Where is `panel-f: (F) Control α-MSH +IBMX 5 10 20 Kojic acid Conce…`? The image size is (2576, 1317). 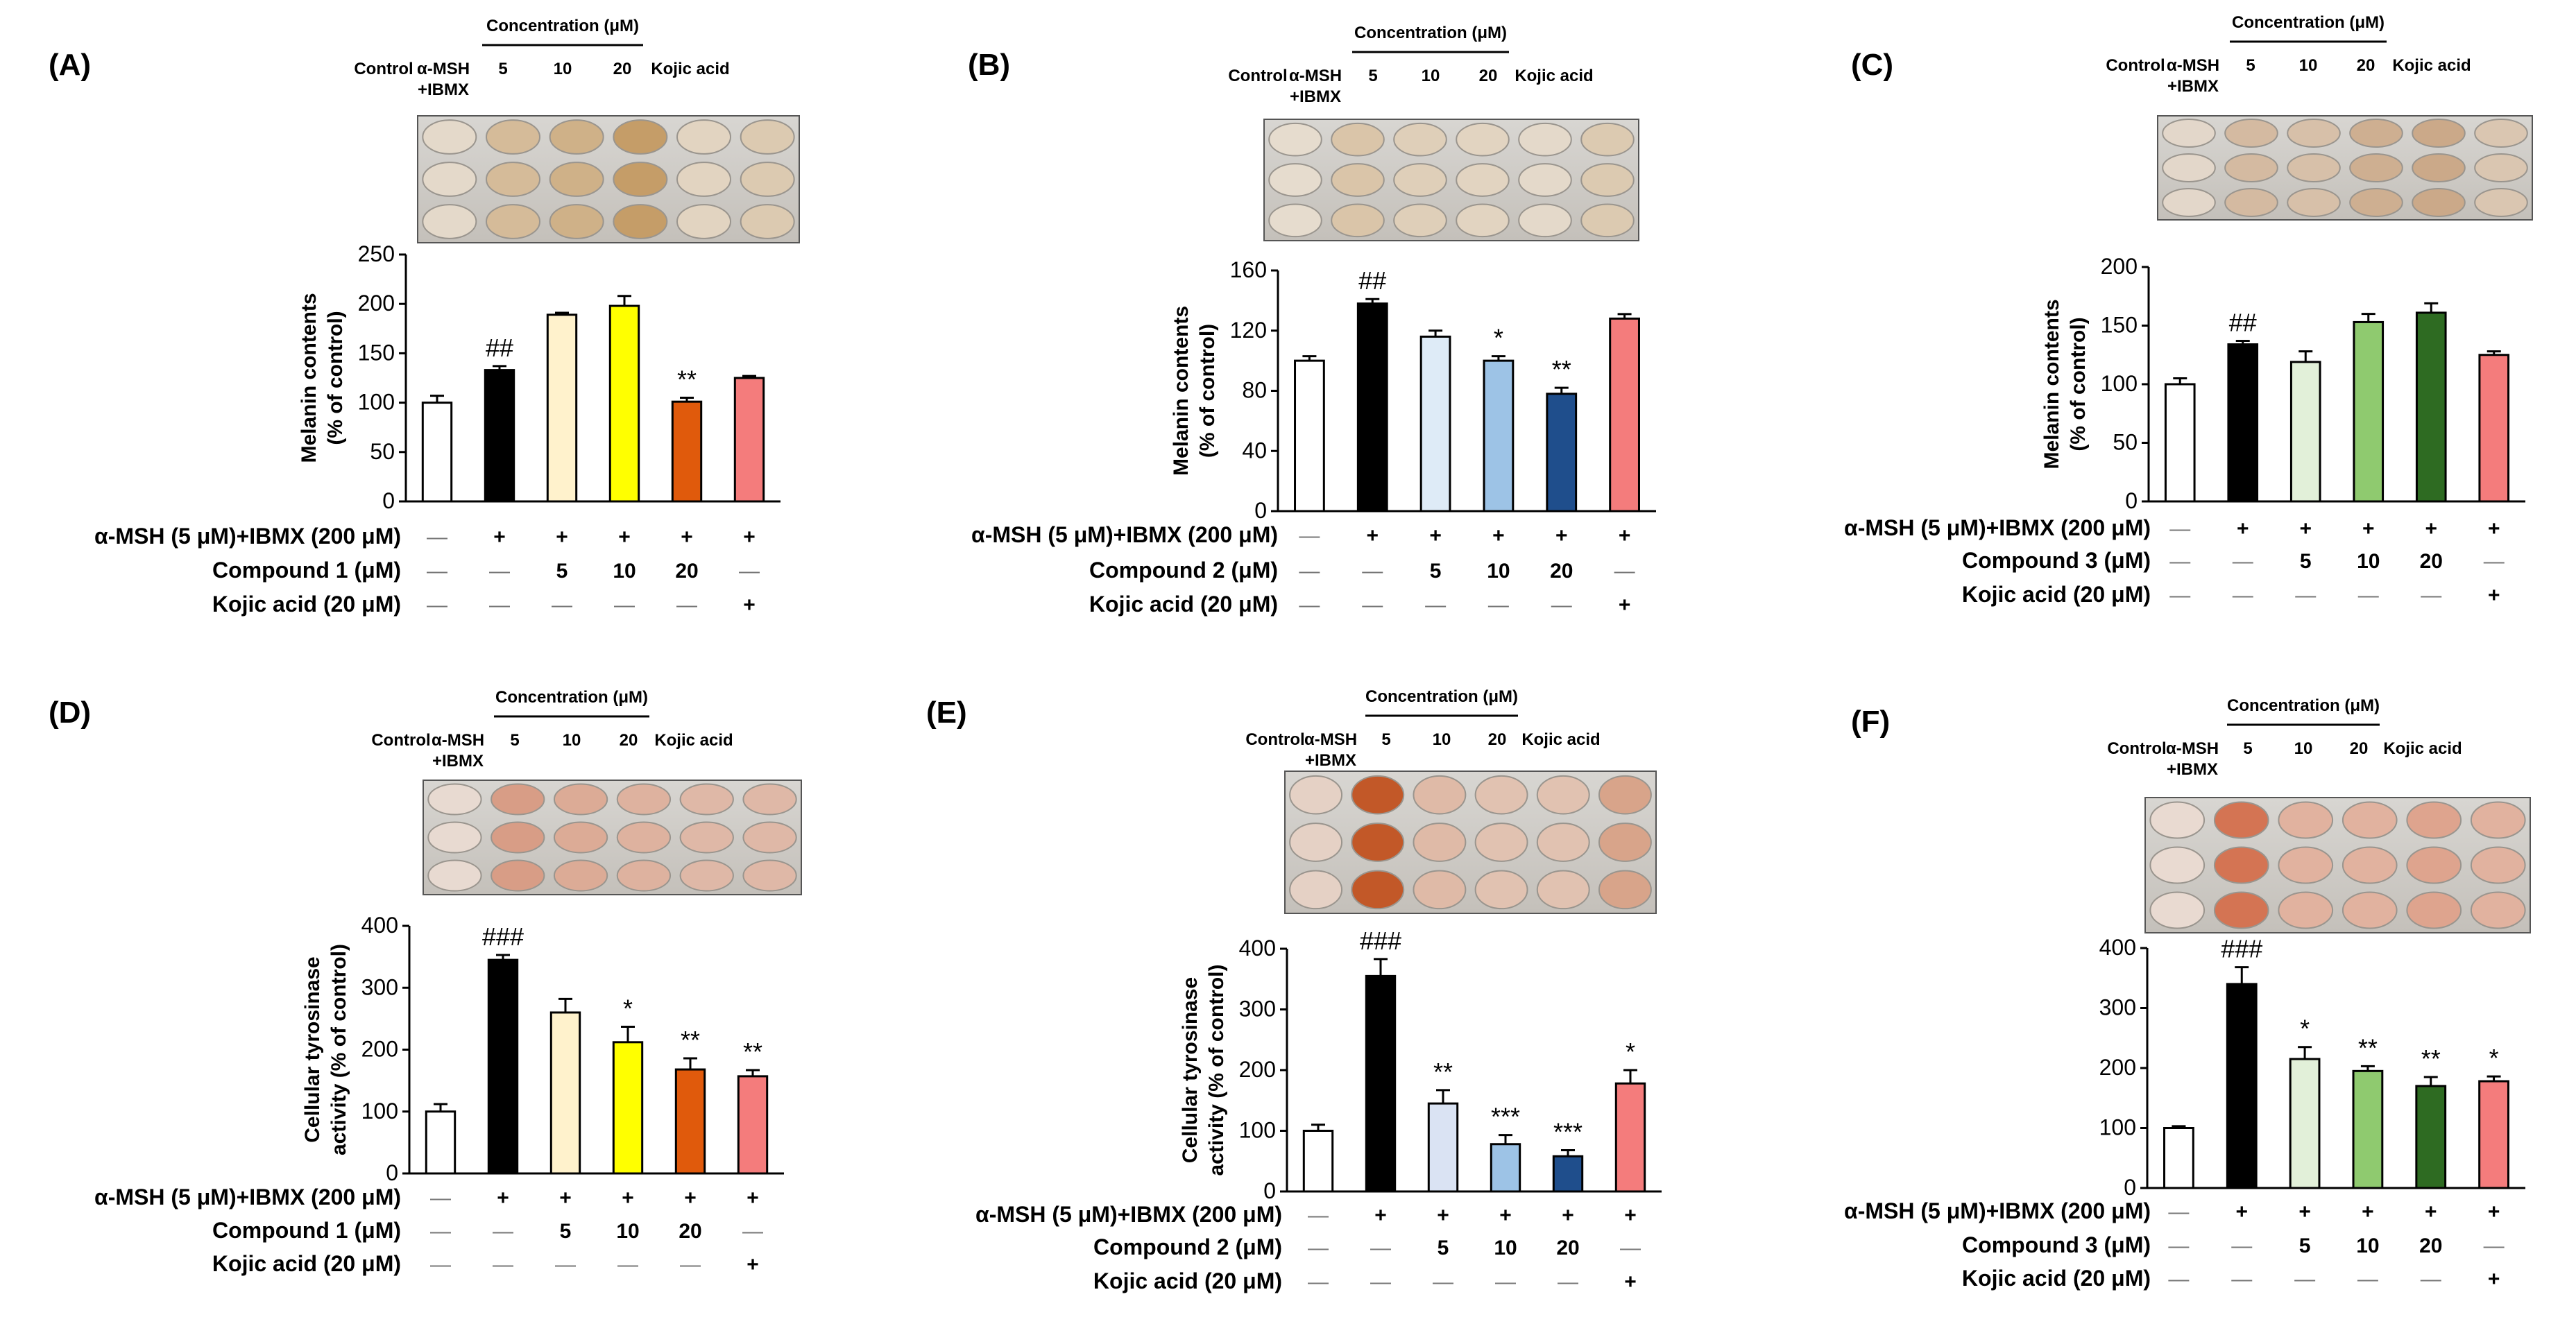
panel-f: (F) Control α-MSH +IBMX 5 10 20 Kojic acid Conce… is located at coordinates (2187, 993).